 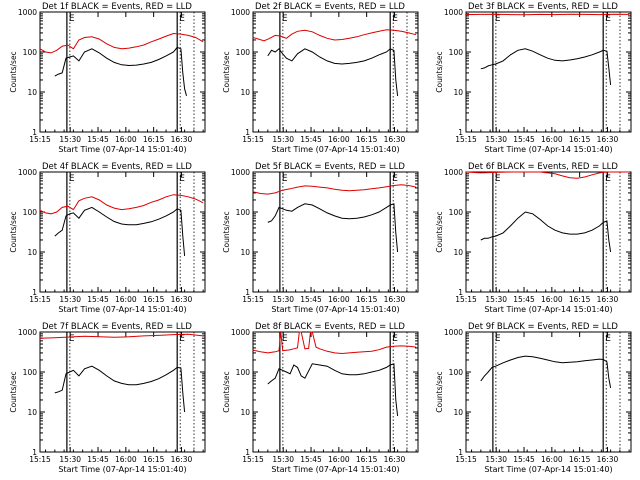 What do you see at coordinates (117, 7) in the screenshot?
I see `panel-title: Det 1f BLACK = Events, RED = LLD` at bounding box center [117, 7].